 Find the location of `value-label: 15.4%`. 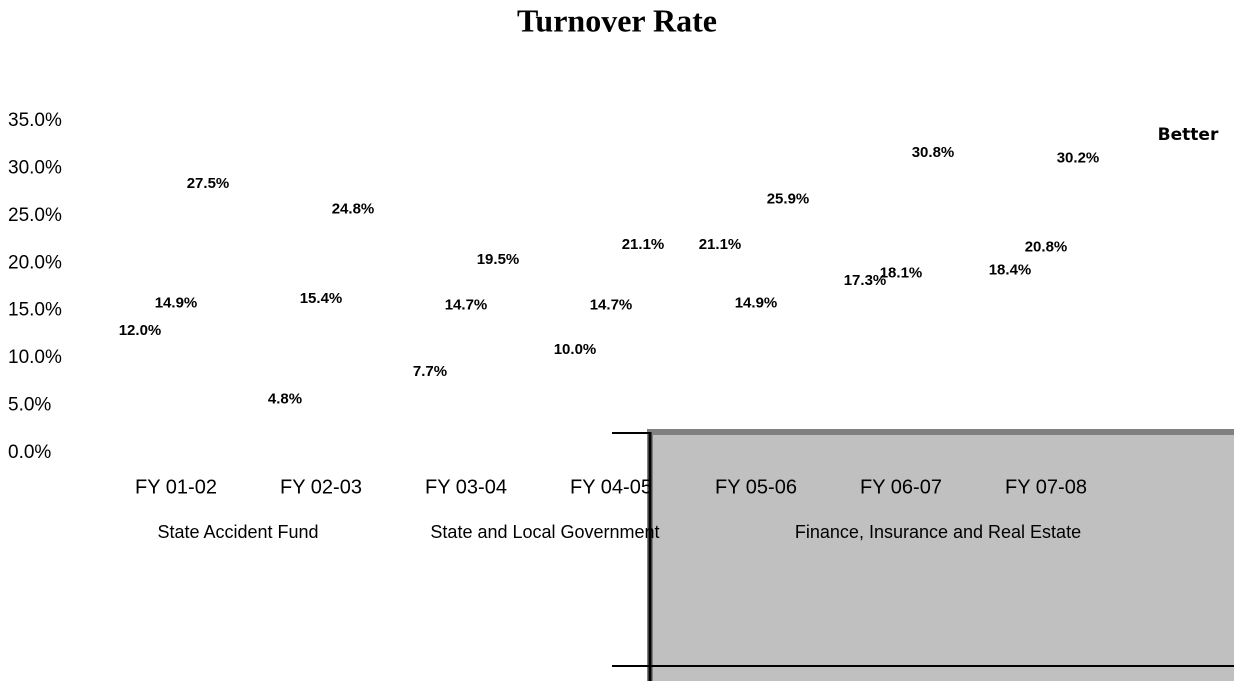

value-label: 15.4% is located at coordinates (321, 298).